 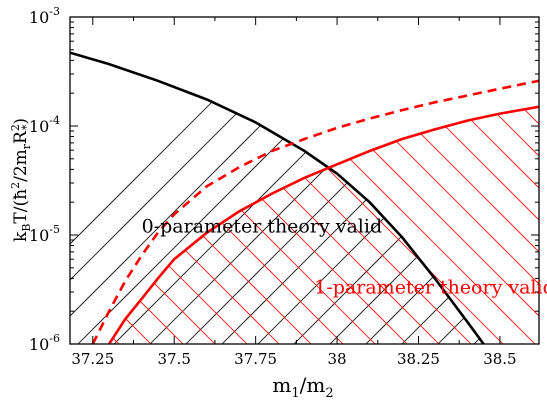 I want to click on x-tick-label-3: 38, so click(x=337, y=359).